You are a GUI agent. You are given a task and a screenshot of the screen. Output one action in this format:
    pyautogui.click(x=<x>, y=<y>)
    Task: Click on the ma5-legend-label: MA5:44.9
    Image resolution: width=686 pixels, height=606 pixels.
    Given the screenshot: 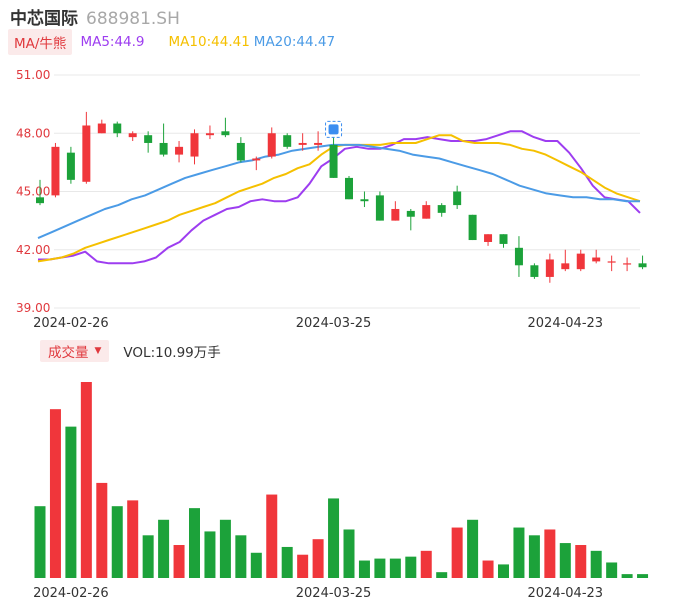 What is the action you would take?
    pyautogui.click(x=112, y=42)
    